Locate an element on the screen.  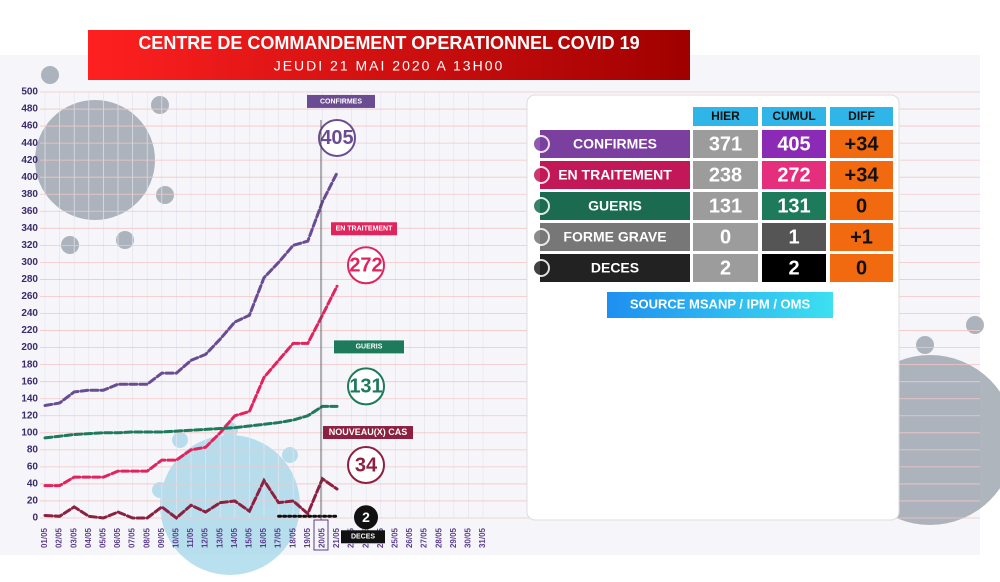
y-tick-label: 380 is located at coordinates (29, 194).